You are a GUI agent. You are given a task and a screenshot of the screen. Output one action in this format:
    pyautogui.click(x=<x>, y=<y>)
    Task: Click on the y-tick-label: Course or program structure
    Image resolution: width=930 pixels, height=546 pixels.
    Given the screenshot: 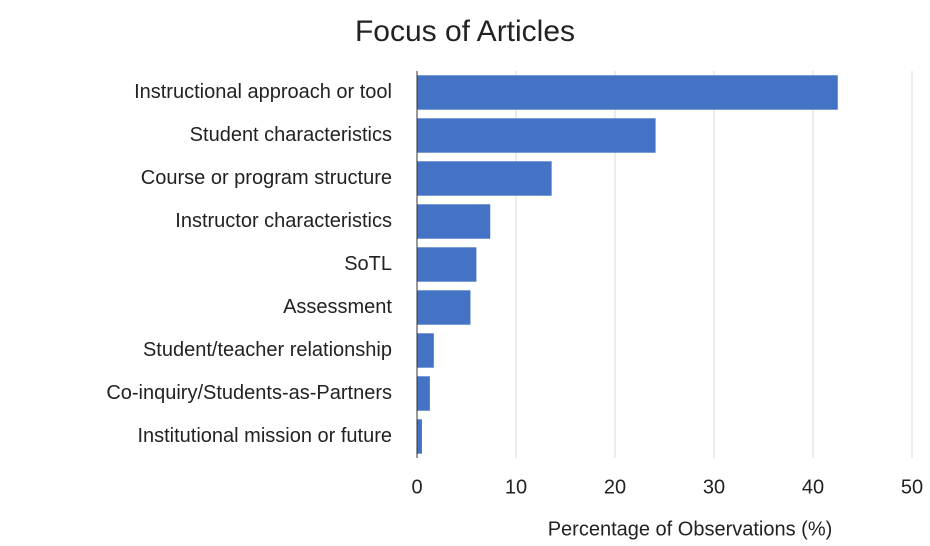 What is the action you would take?
    pyautogui.click(x=266, y=178)
    